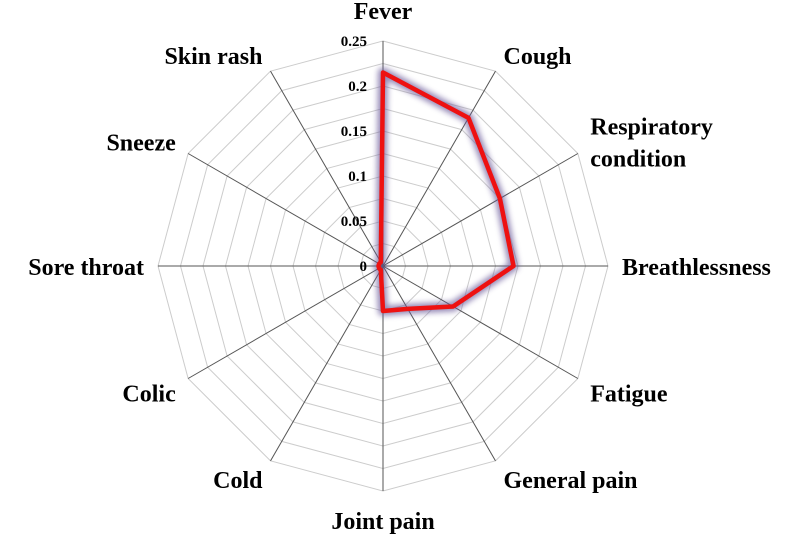 This screenshot has width=809, height=539. Describe the element at coordinates (354, 42) in the screenshot. I see `tick-label: 0.25` at that location.